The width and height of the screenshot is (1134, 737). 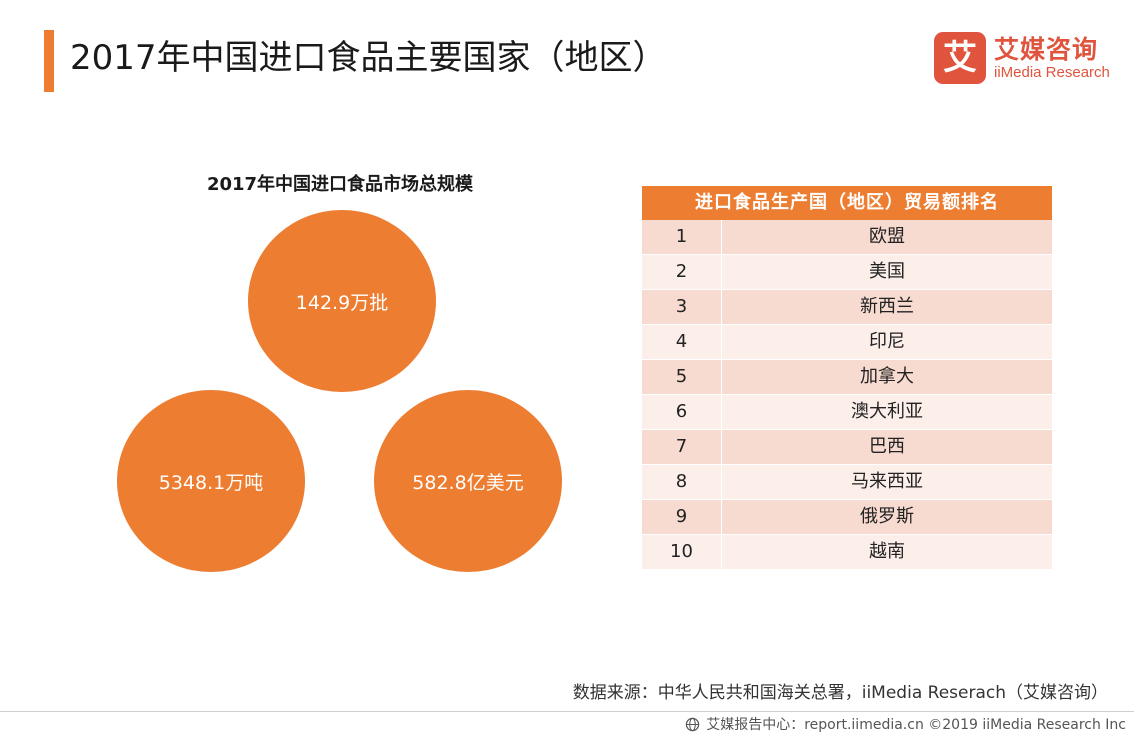 What do you see at coordinates (682, 307) in the screenshot?
I see `rank-number: 3` at bounding box center [682, 307].